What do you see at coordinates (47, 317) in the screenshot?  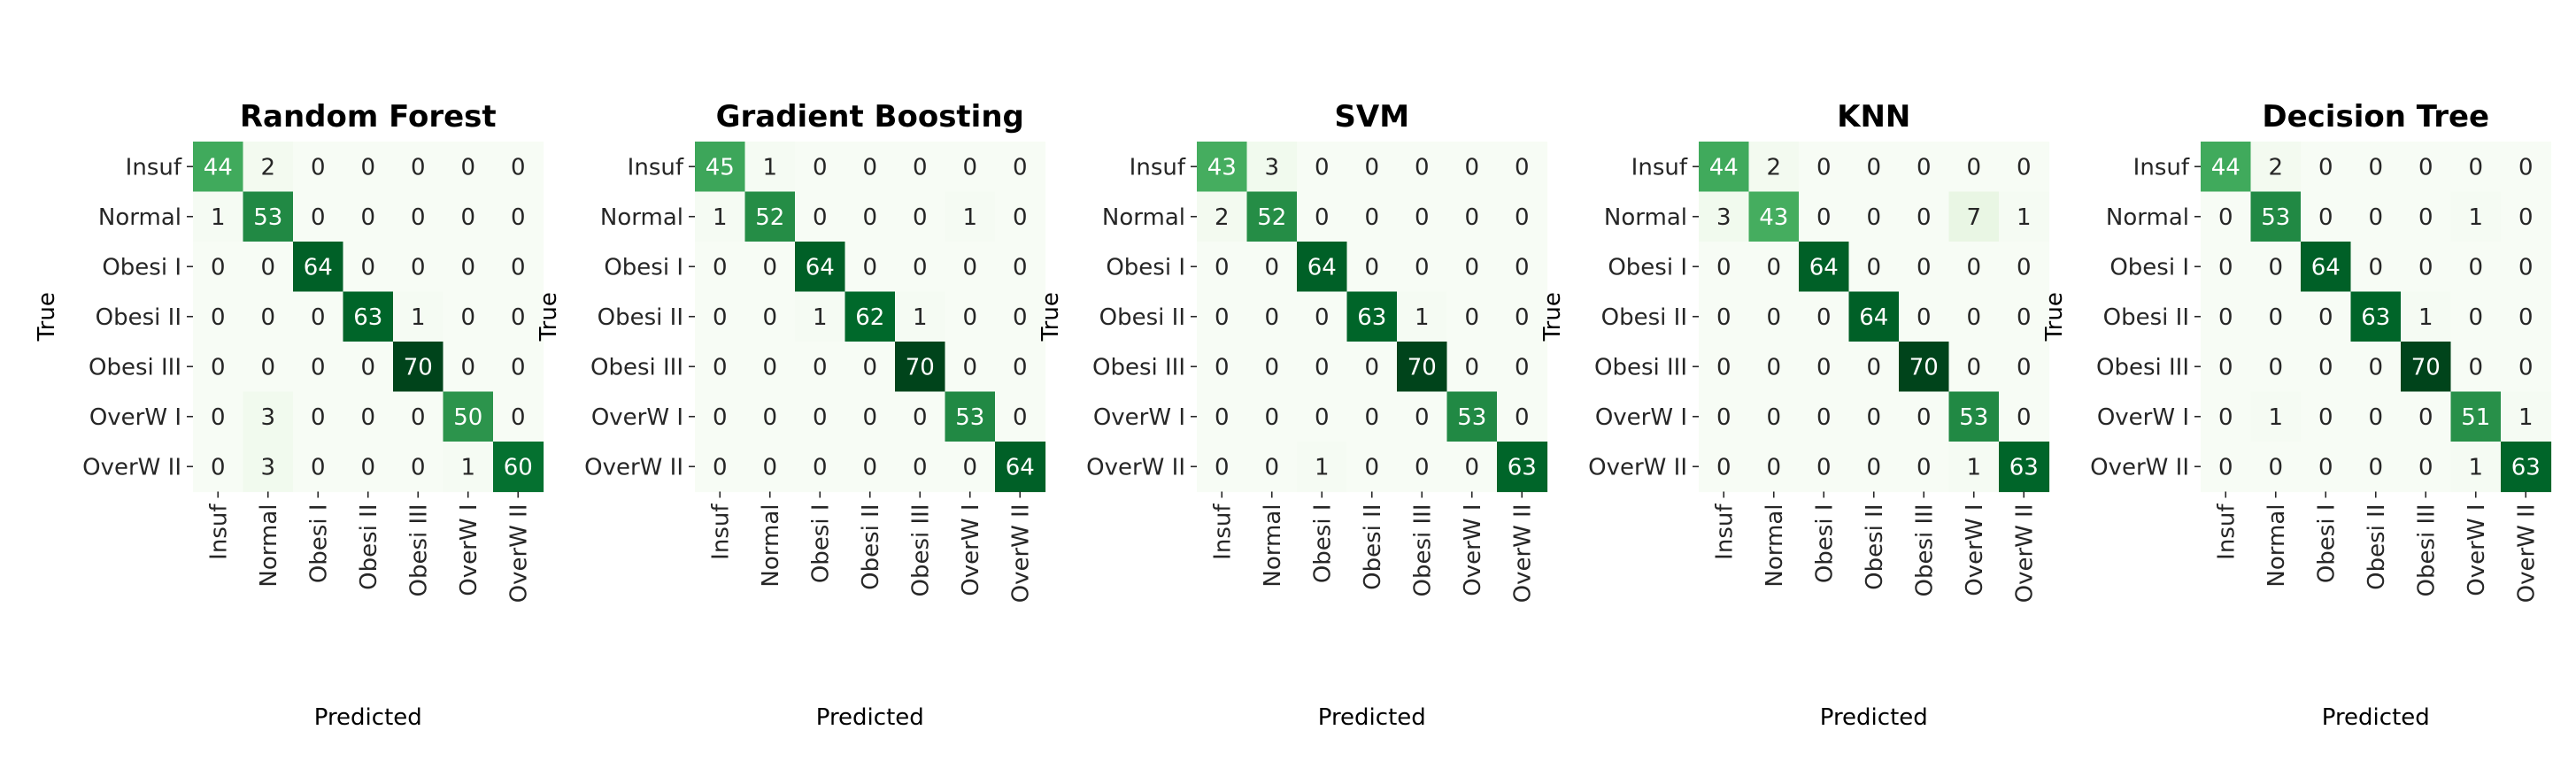 I see `y-axis-label: True` at bounding box center [47, 317].